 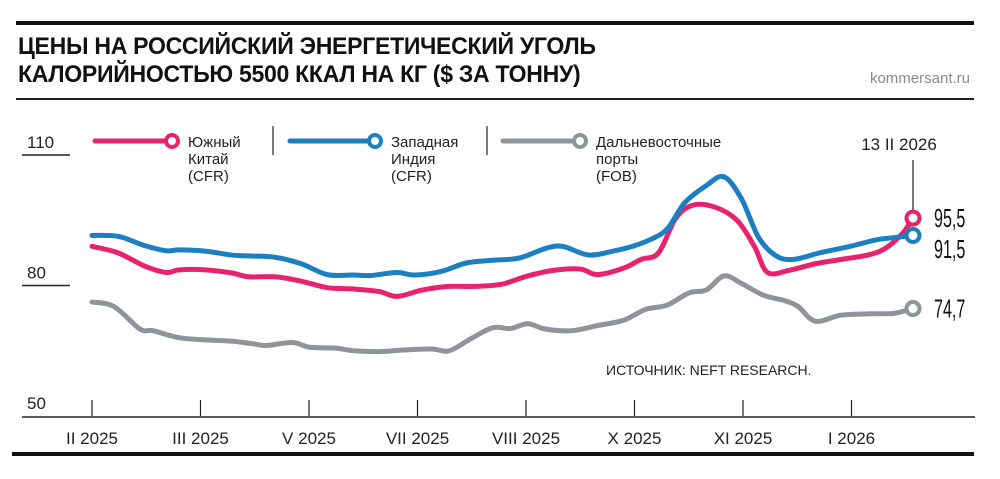 What do you see at coordinates (307, 46) in the screenshot?
I see `title-line-1: ЦЕНЫ НА РОССИЙСКИЙ ЭНЕРГЕТИЧЕСКИЙ УГОЛЬ` at bounding box center [307, 46].